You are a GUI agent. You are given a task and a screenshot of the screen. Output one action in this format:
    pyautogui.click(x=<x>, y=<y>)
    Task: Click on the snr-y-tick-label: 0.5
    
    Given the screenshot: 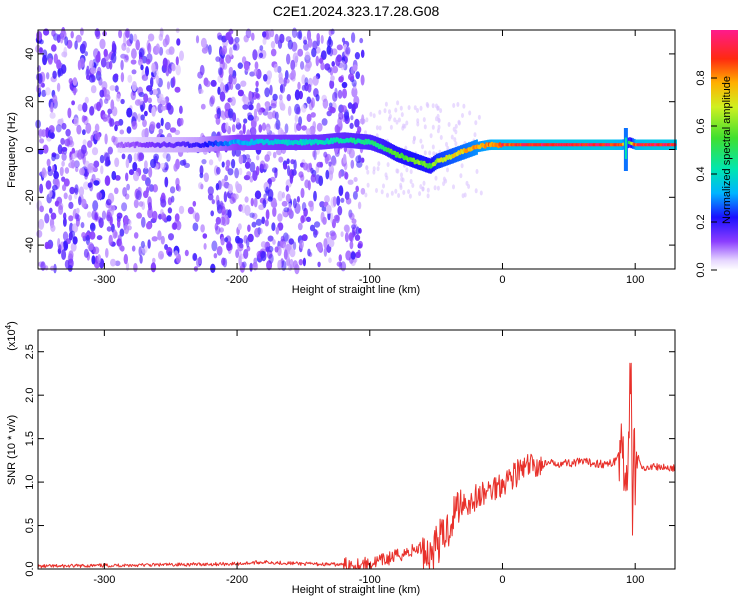 What is the action you would take?
    pyautogui.click(x=30, y=525)
    